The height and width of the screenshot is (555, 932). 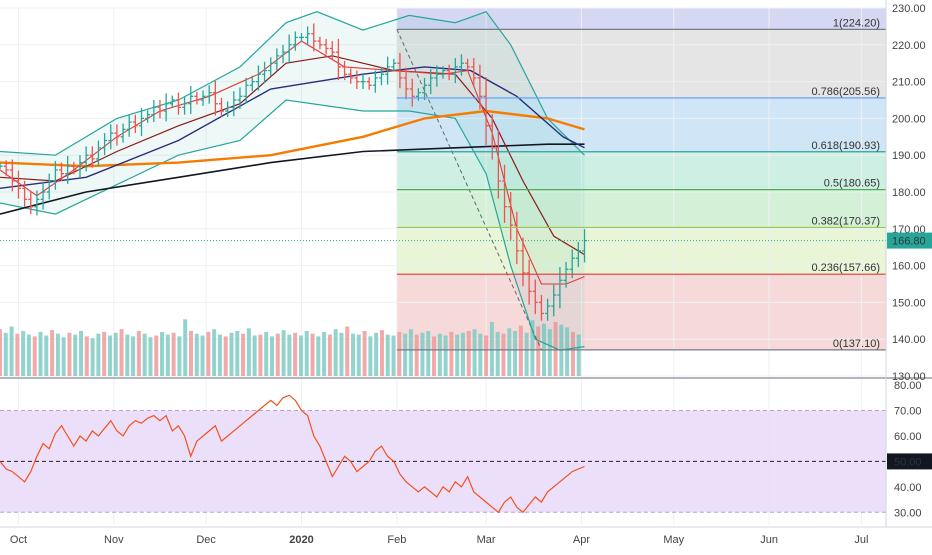 What do you see at coordinates (909, 461) in the screenshot?
I see `rsi-mid-tag` at bounding box center [909, 461].